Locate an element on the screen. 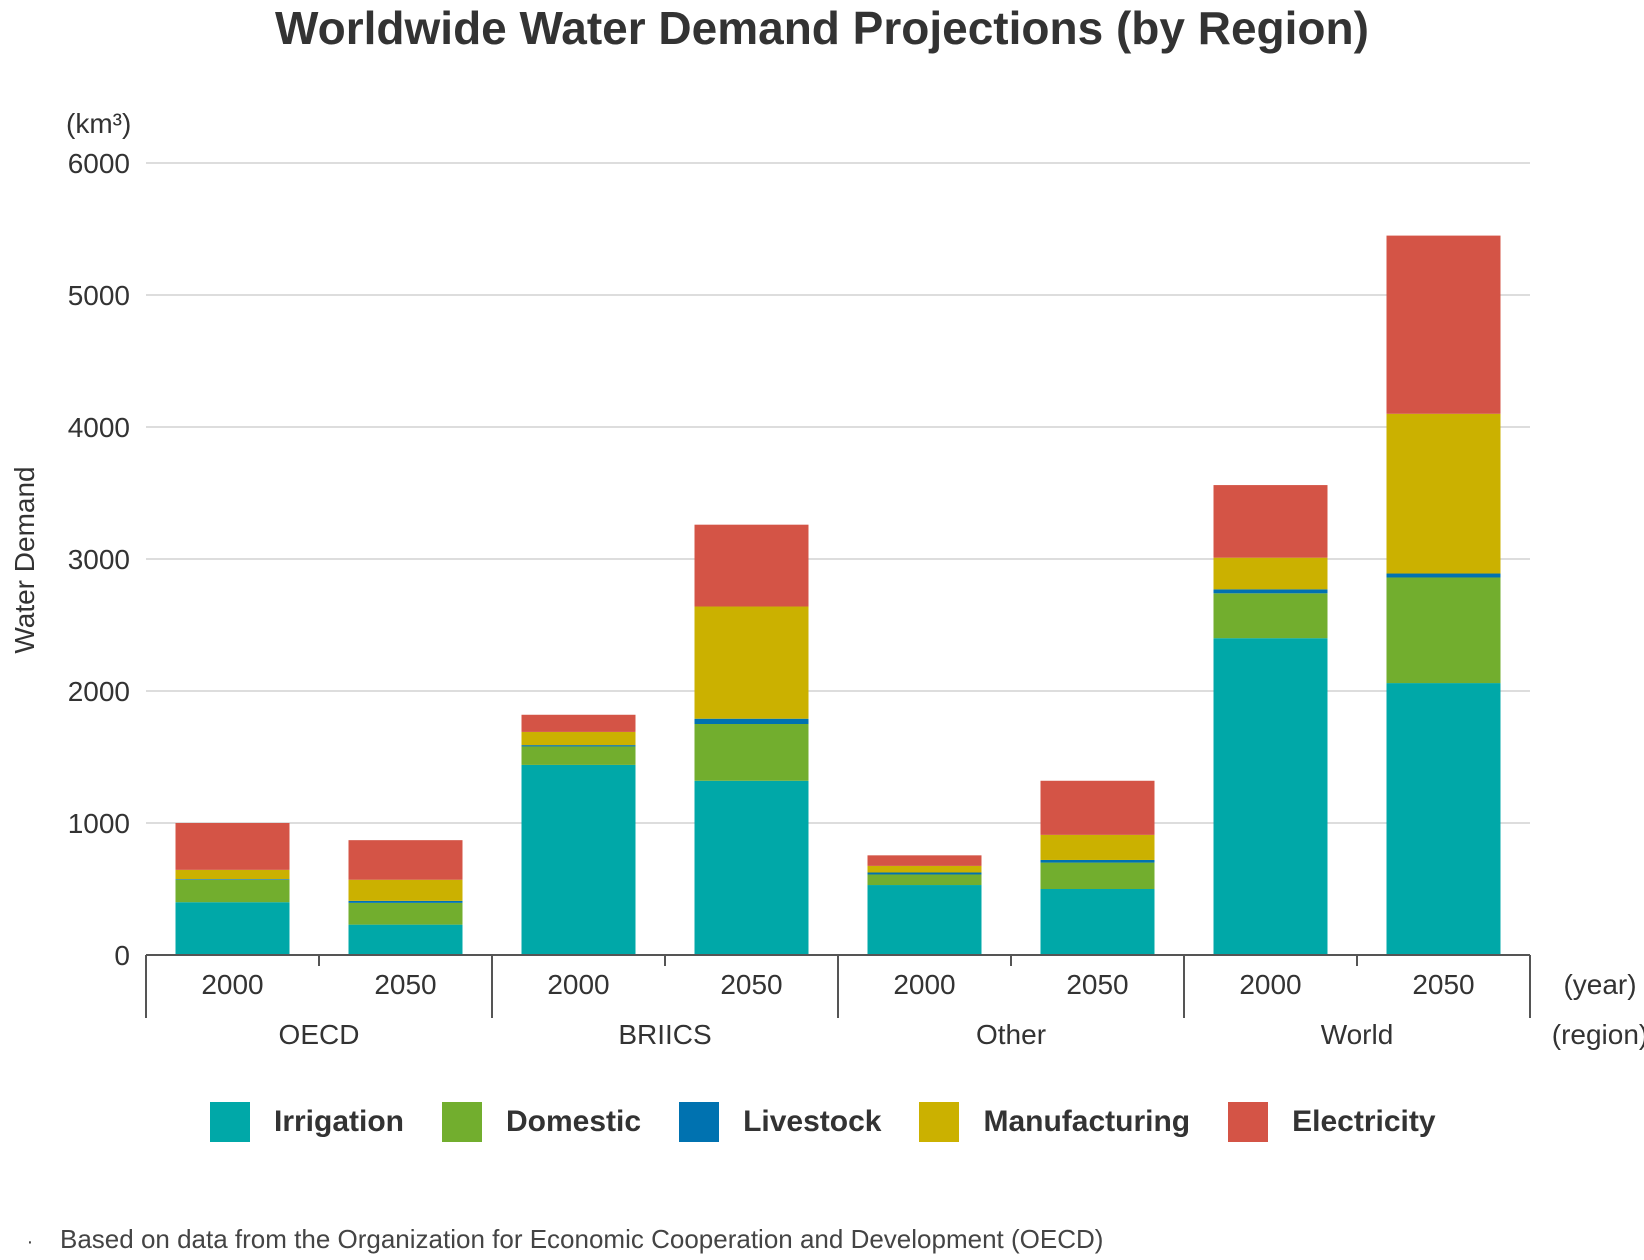 This screenshot has height=1260, width=1644. x-region-label: BRIICS is located at coordinates (664, 1034).